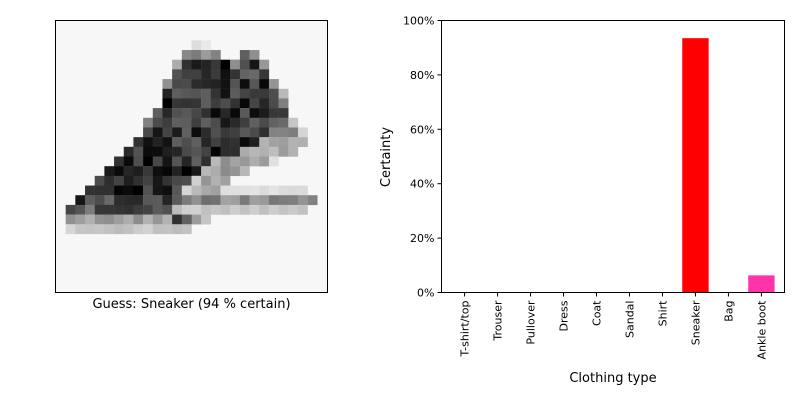 The width and height of the screenshot is (800, 400). I want to click on y-tick-label: 20%, so click(422, 238).